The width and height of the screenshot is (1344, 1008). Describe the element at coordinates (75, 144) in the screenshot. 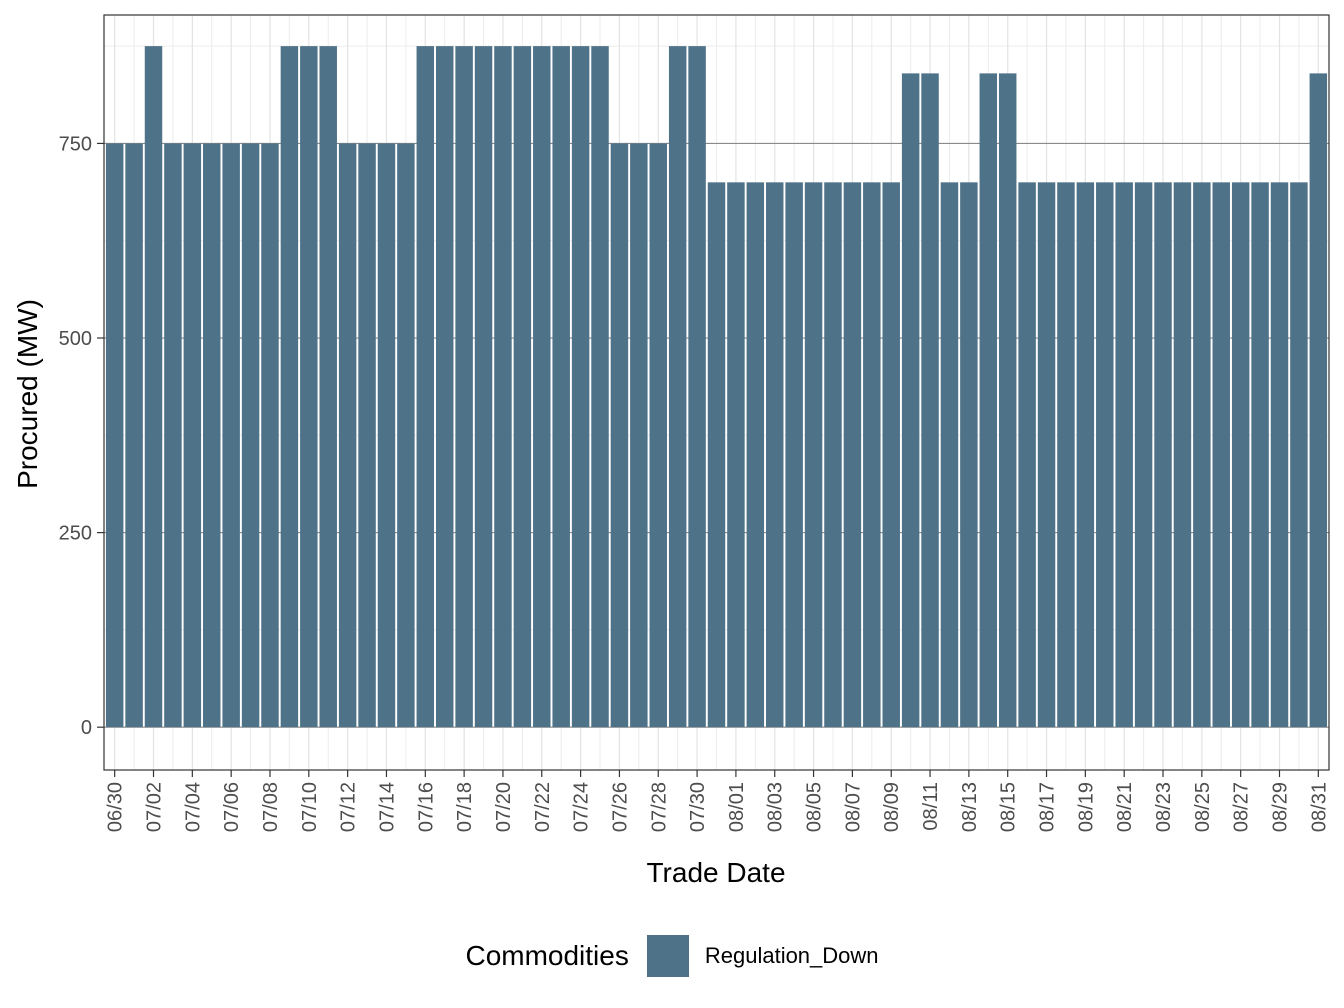

I see `y-tick-label: 750` at that location.